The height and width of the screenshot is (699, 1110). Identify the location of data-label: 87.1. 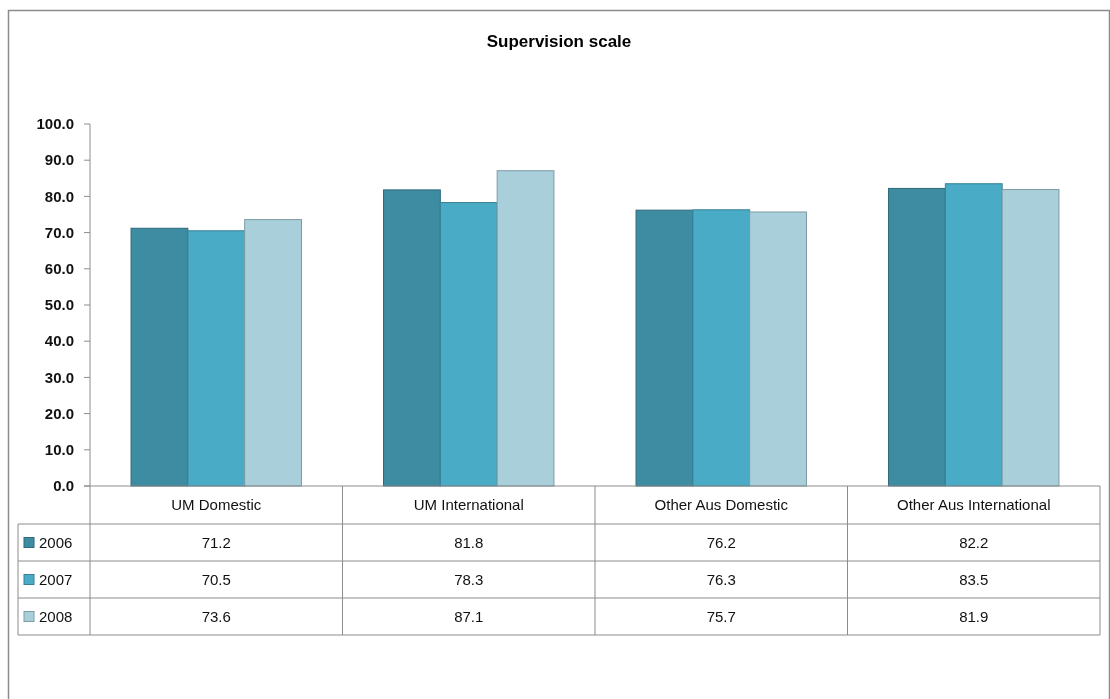
(469, 616).